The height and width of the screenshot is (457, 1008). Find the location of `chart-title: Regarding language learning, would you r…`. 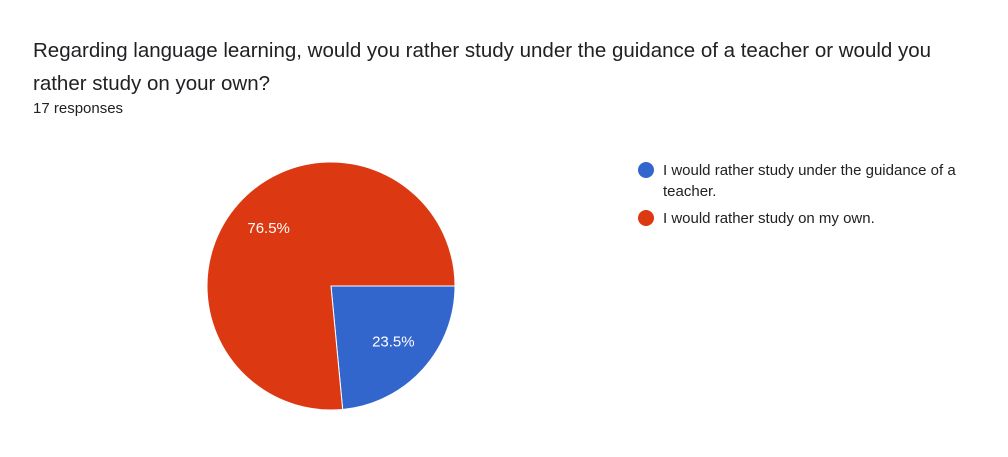

chart-title: Regarding language learning, would you r… is located at coordinates (482, 67).